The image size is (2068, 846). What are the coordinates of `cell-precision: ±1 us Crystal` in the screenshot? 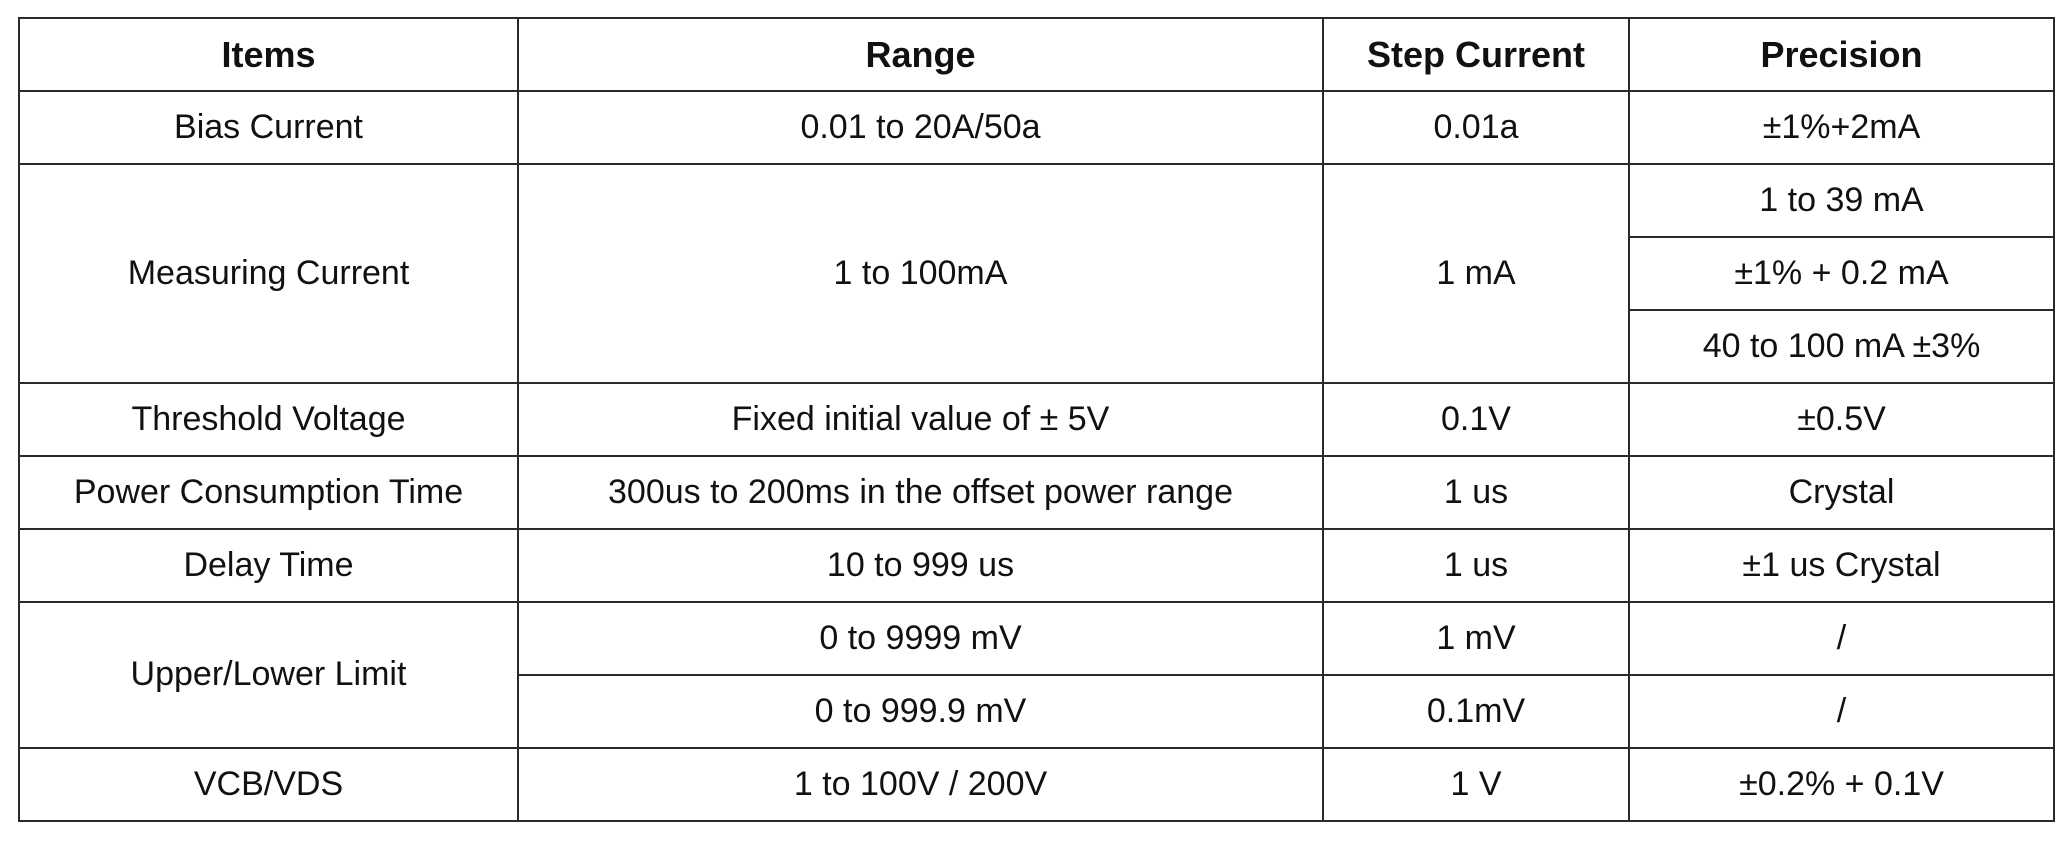 It's located at (1841, 565).